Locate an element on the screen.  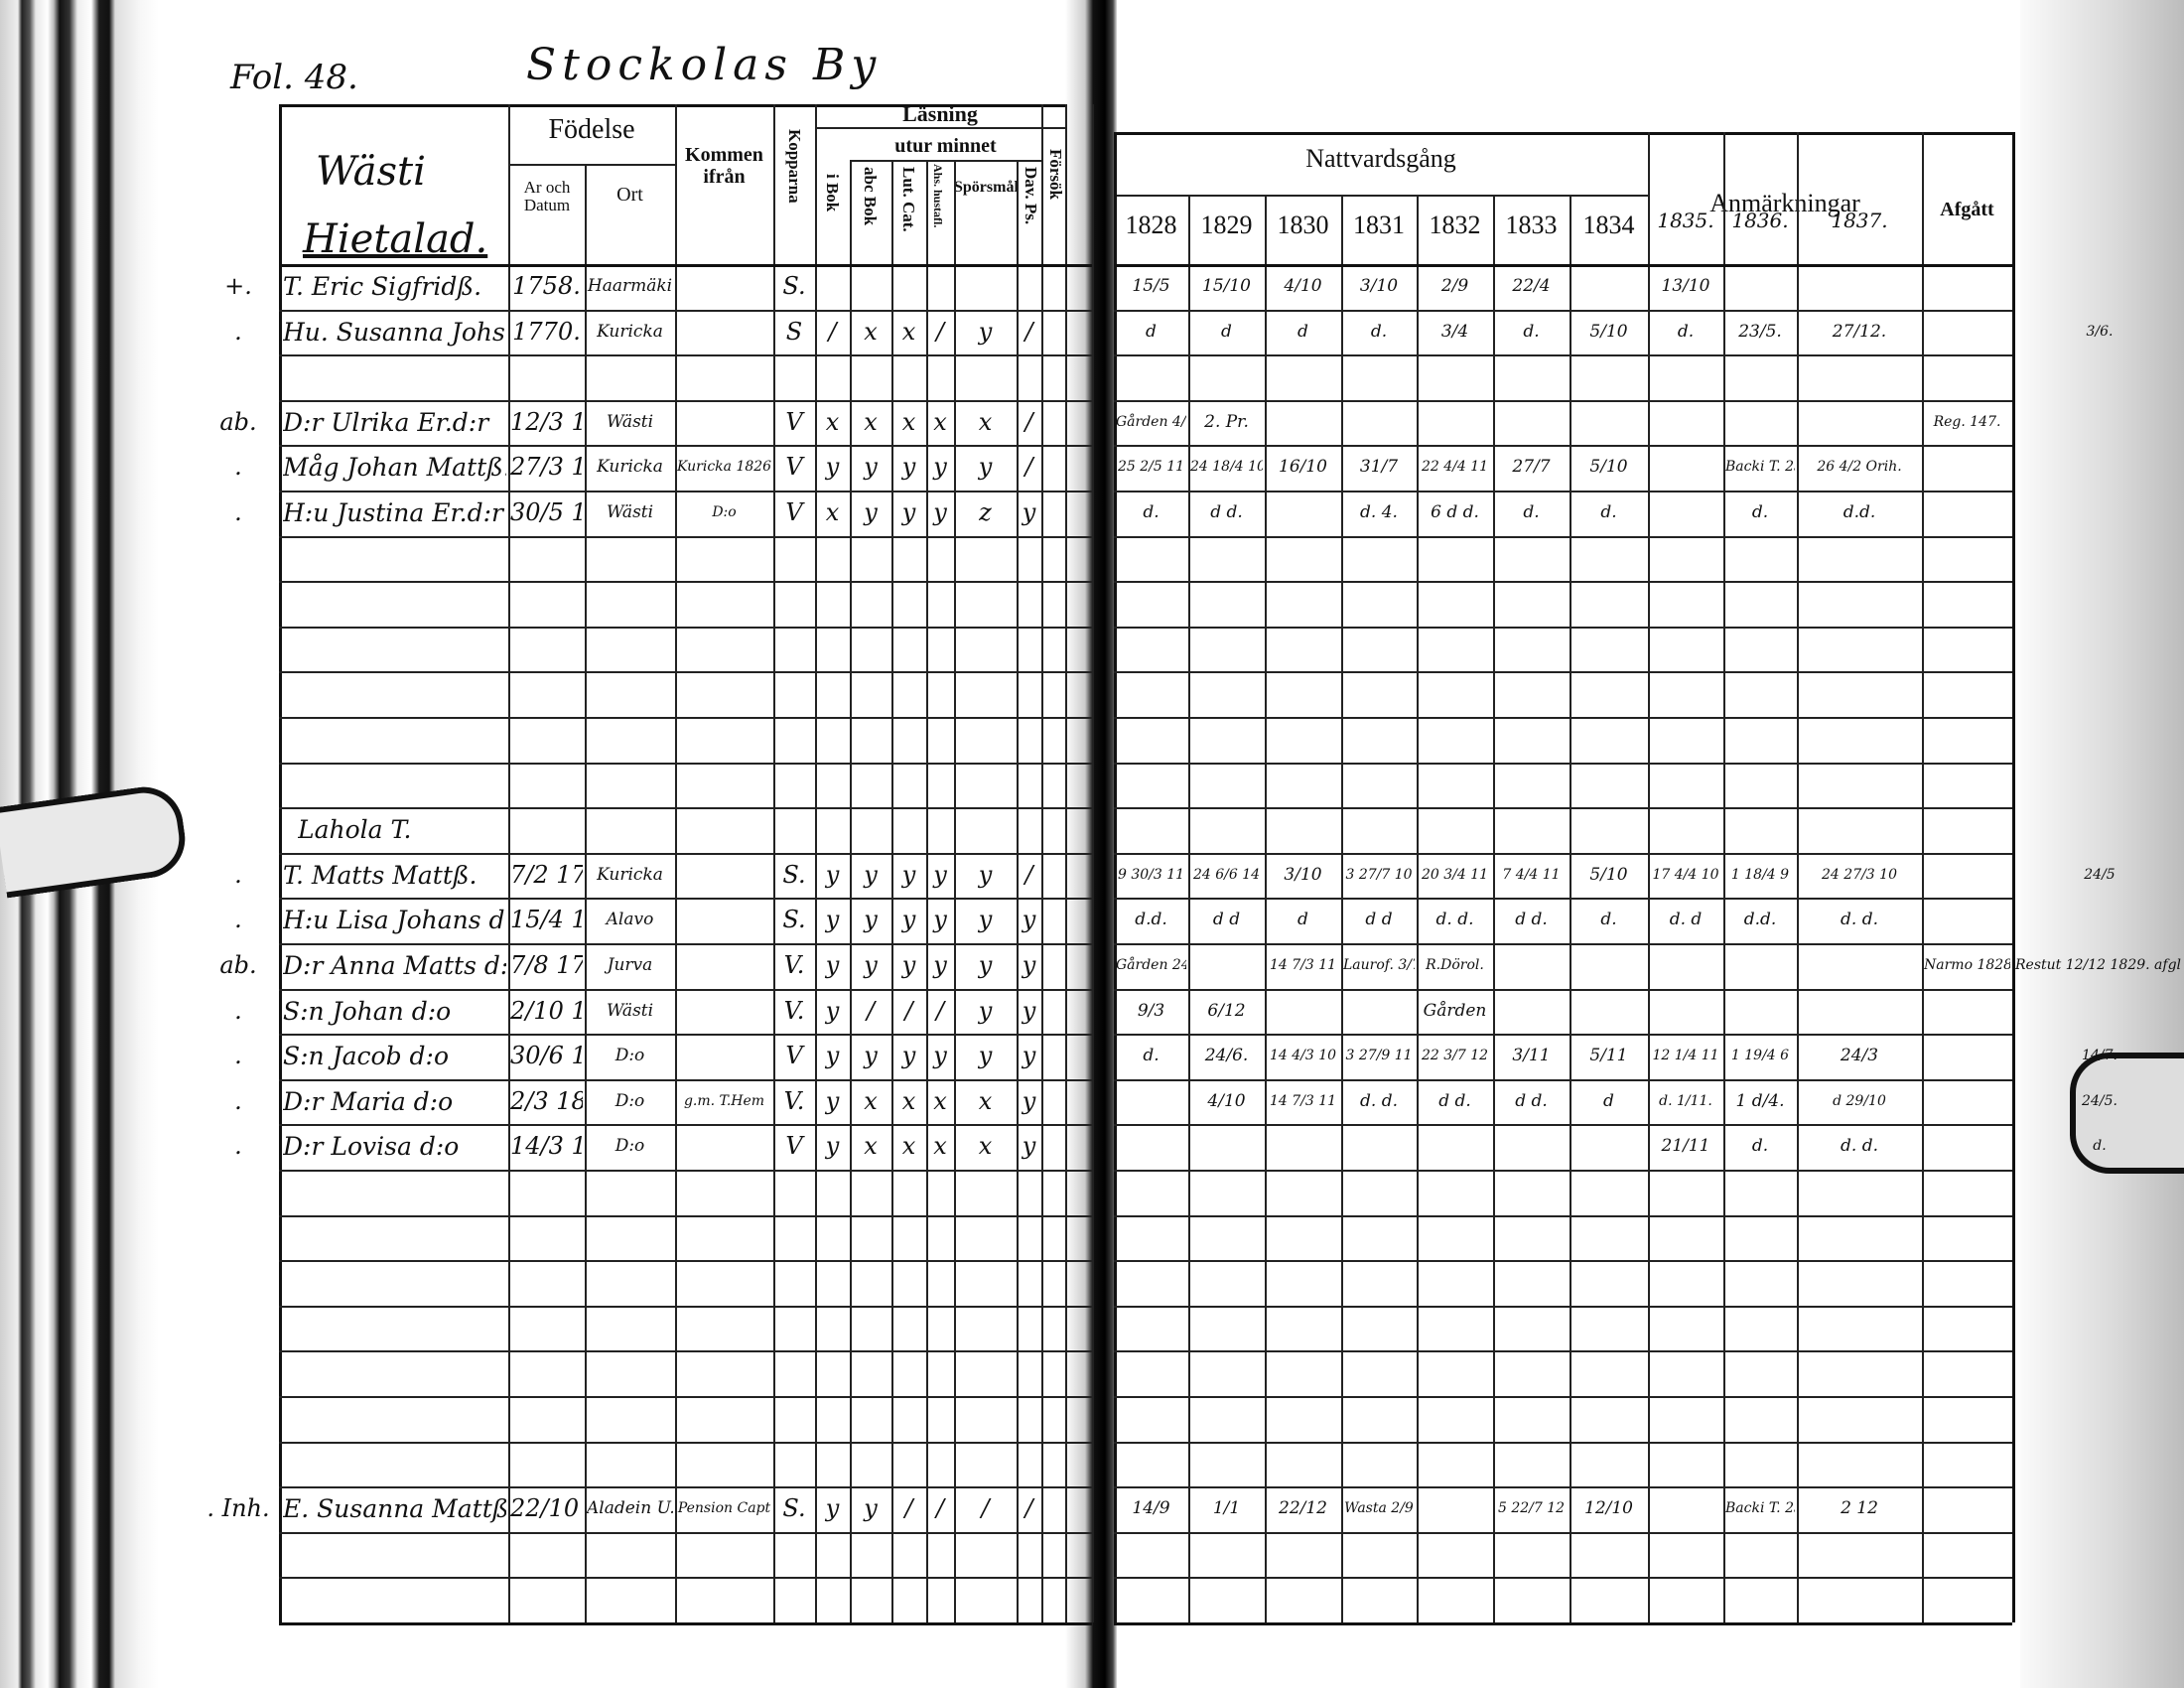
year-header: 1830 is located at coordinates (1303, 225).